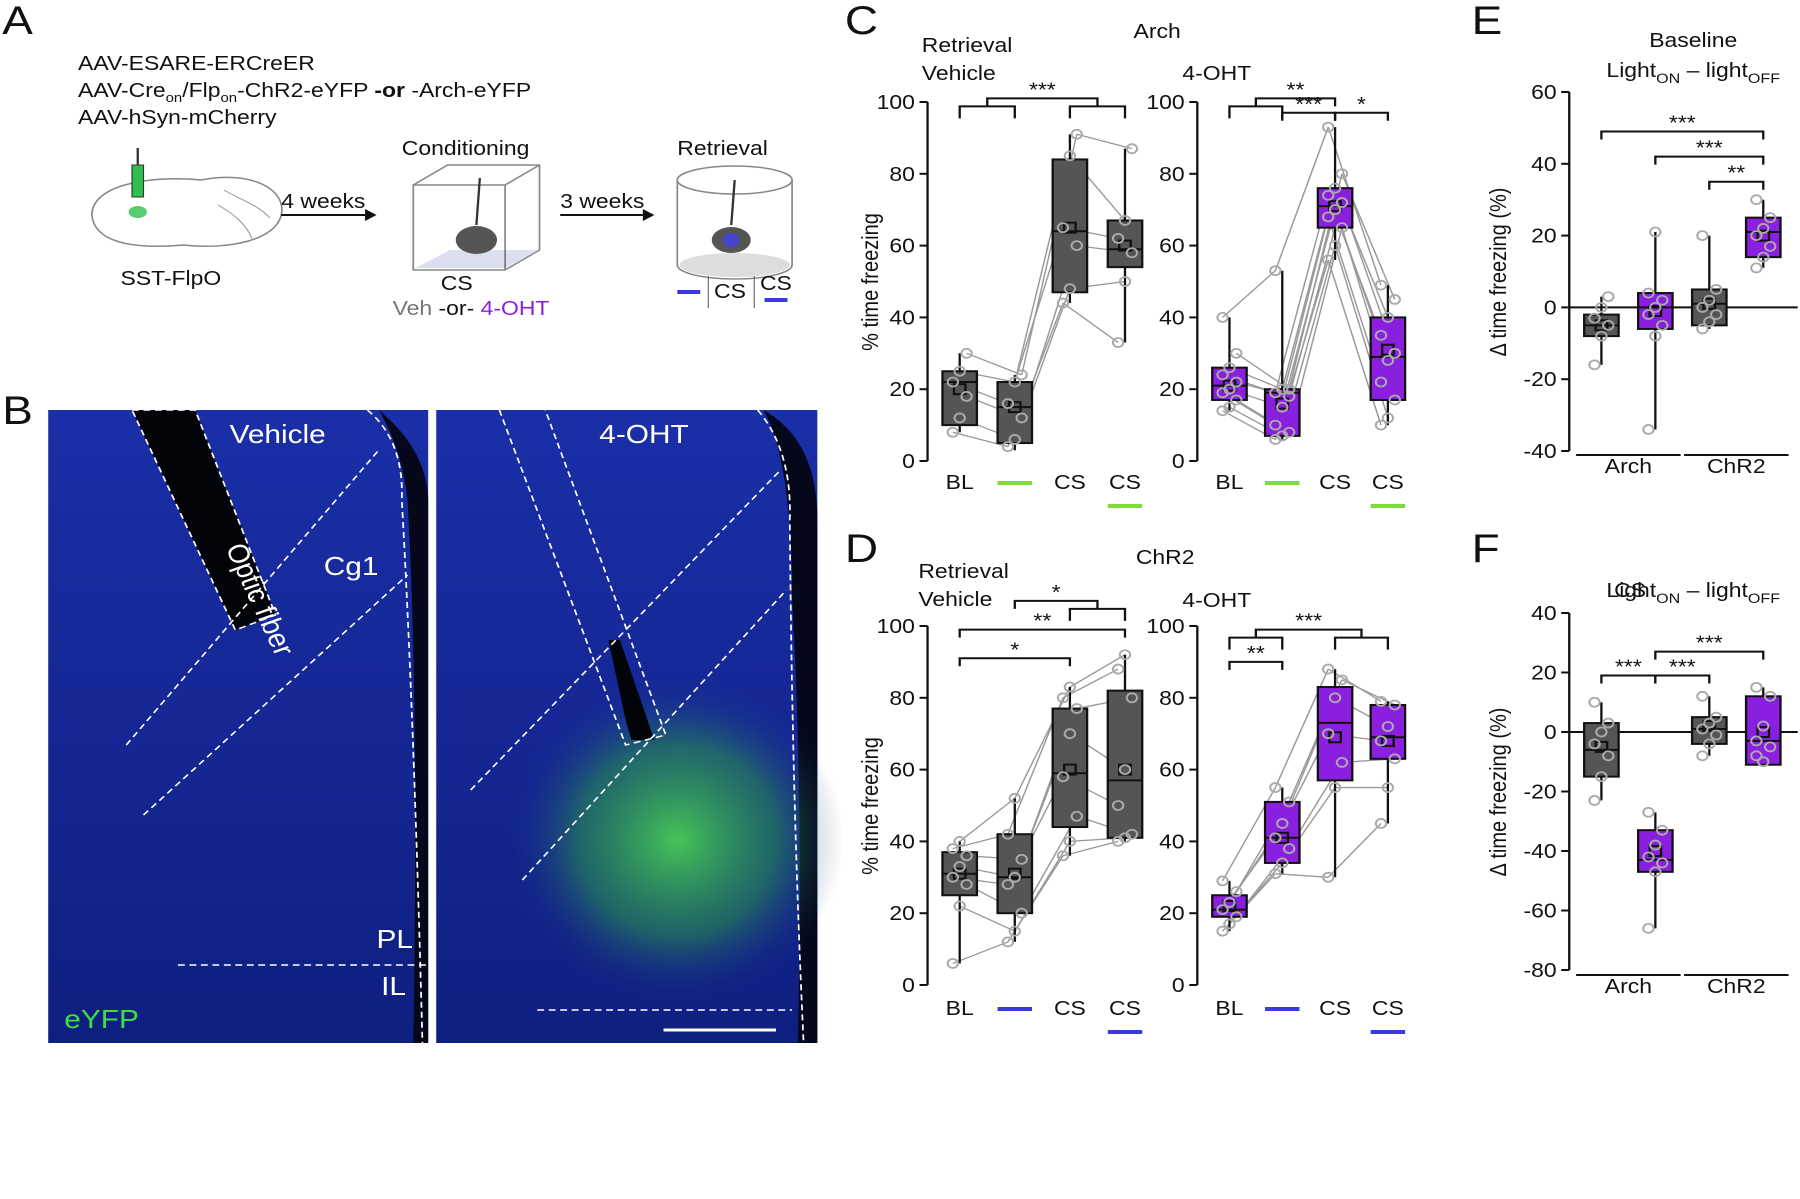  What do you see at coordinates (238, 726) in the screenshot?
I see `micrograph` at bounding box center [238, 726].